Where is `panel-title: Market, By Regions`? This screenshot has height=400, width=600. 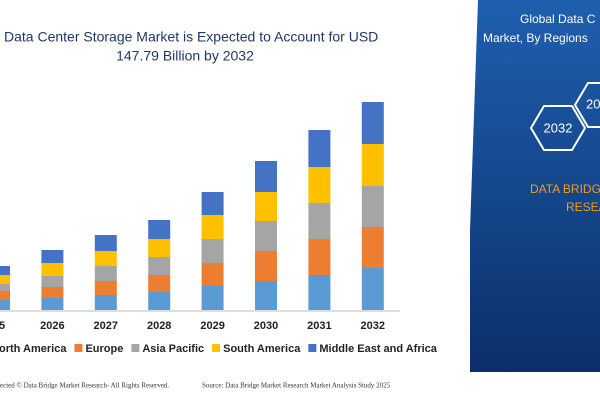 panel-title: Market, By Regions is located at coordinates (535, 38).